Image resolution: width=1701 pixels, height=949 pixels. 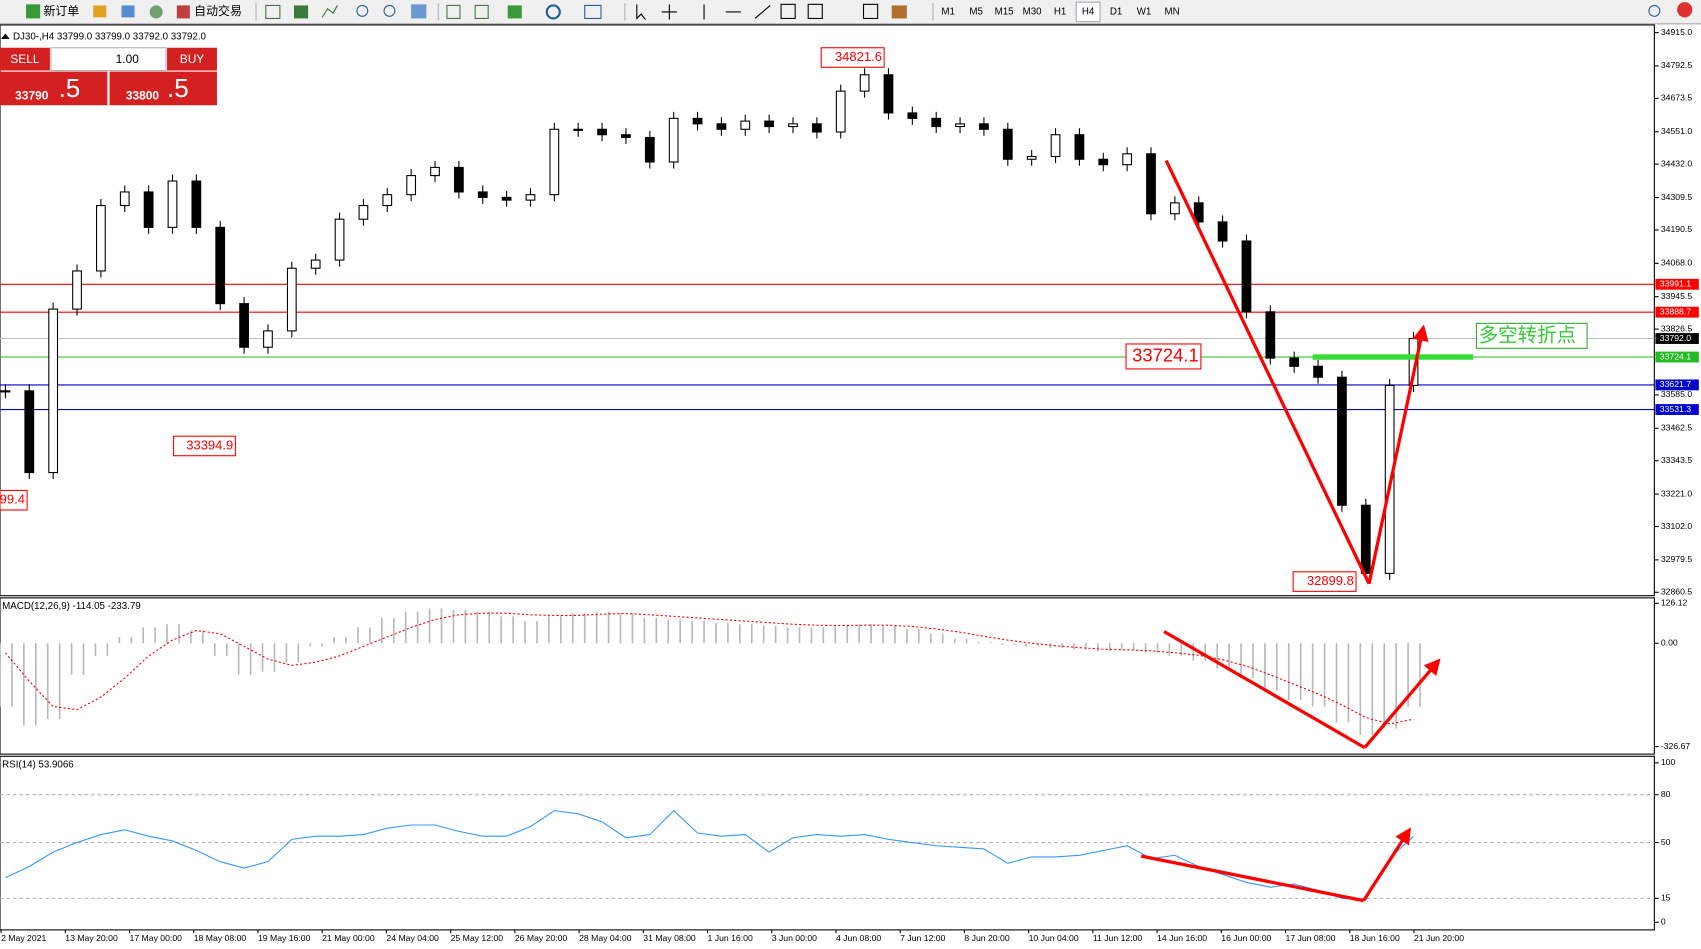 I want to click on zoom-in-icon, so click(x=362, y=10).